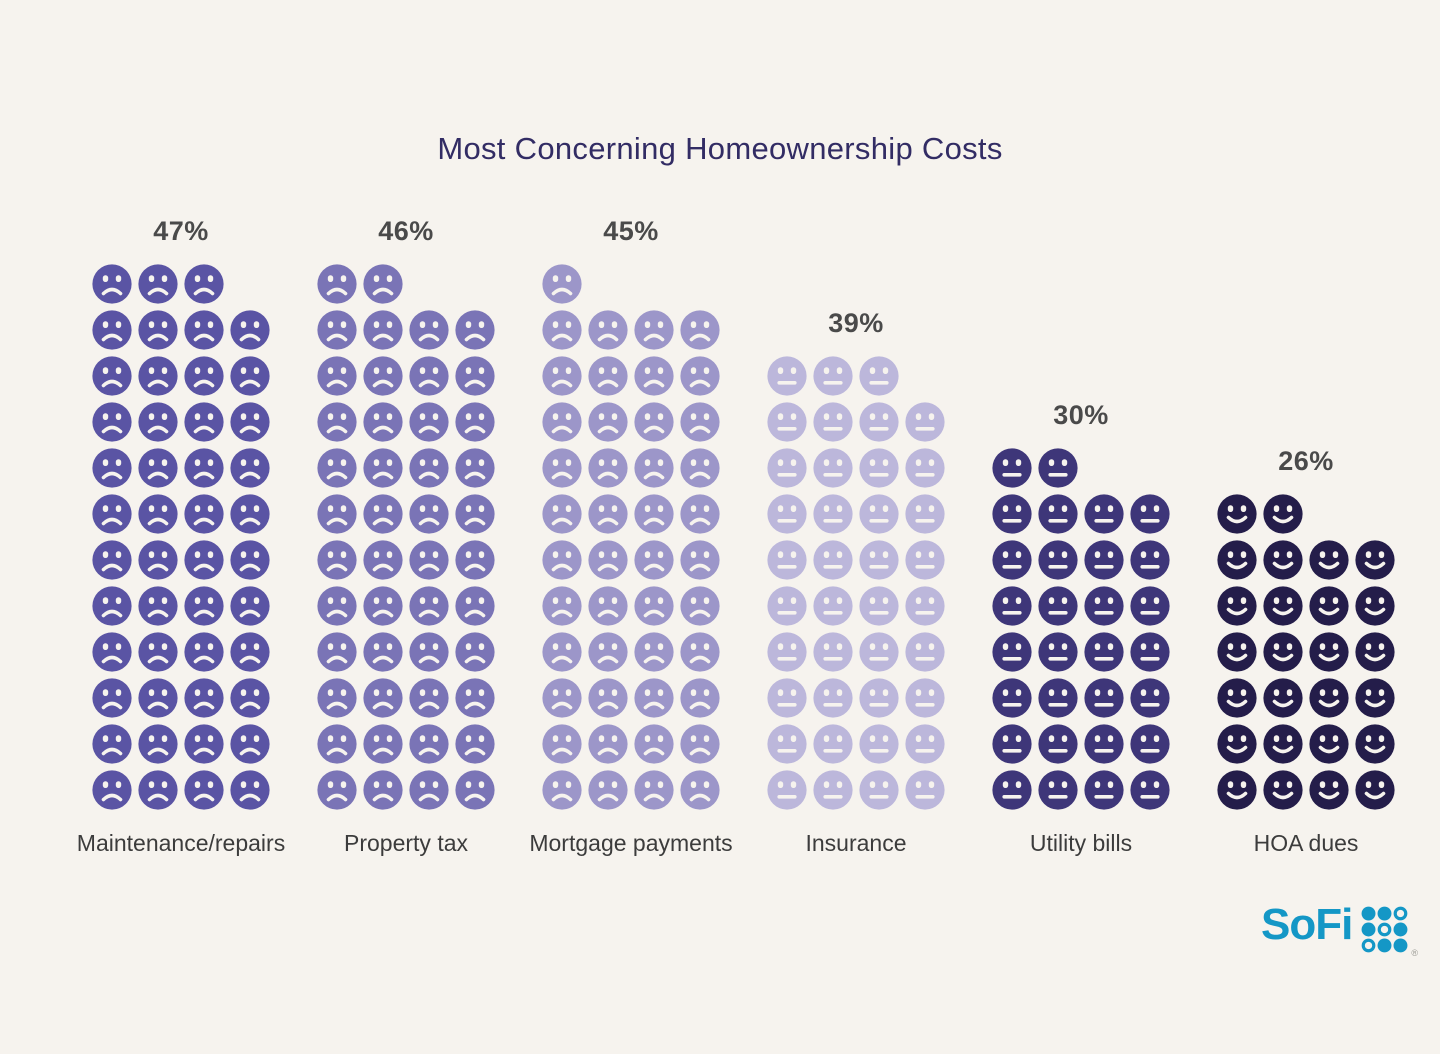 This screenshot has width=1440, height=1054. I want to click on category-label: Mortgage payments, so click(631, 843).